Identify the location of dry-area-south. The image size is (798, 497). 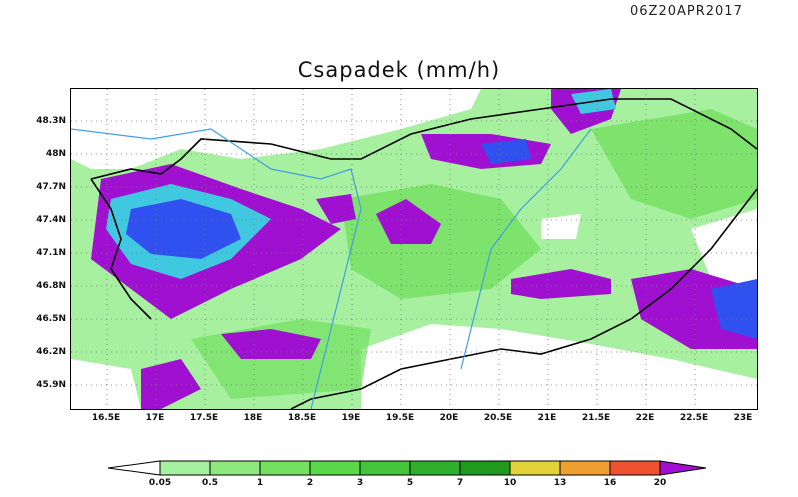
(559, 366).